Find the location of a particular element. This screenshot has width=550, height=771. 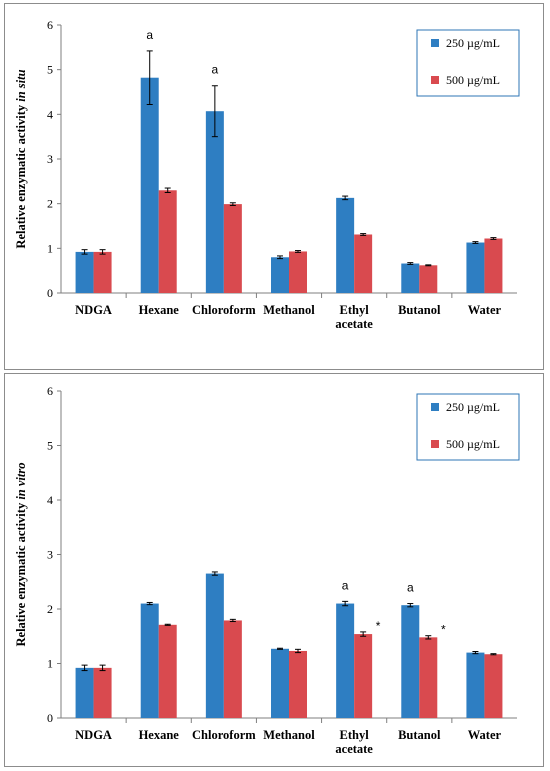

y-axis-label-italic: in vitro is located at coordinates (21, 481).